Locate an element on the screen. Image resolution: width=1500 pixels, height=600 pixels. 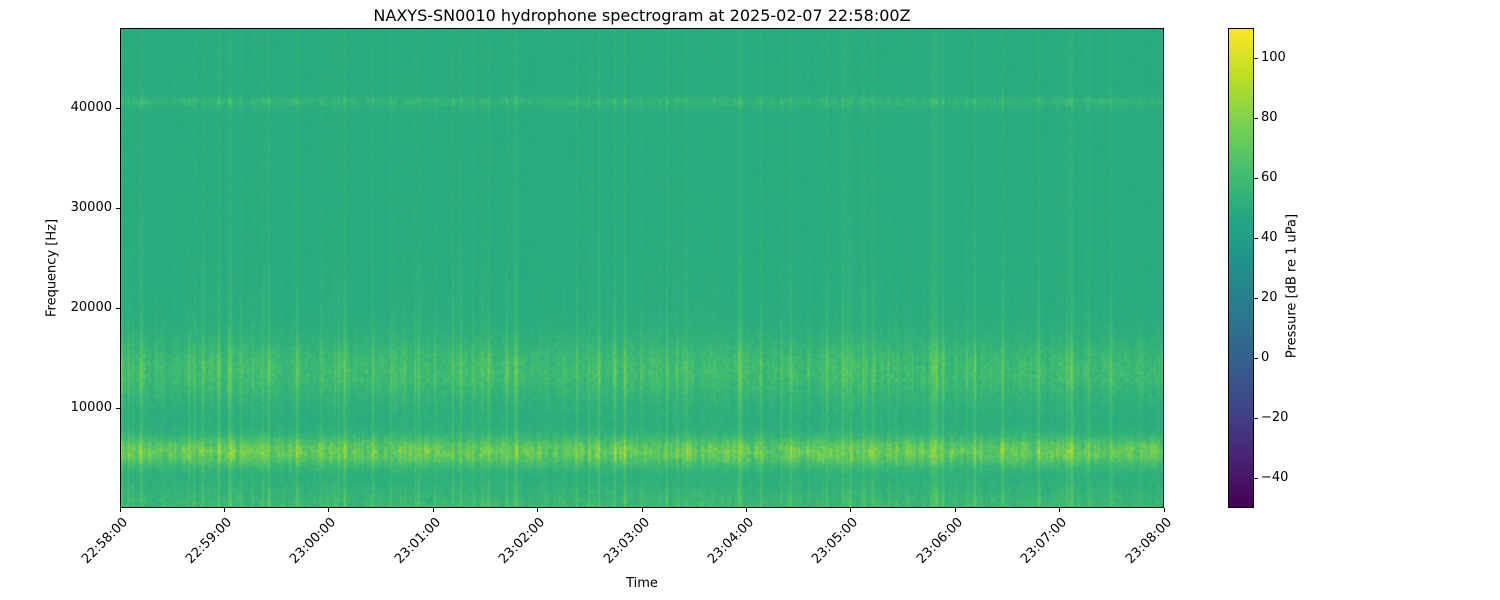
colorbar-tick-label: 0 is located at coordinates (1265, 357).